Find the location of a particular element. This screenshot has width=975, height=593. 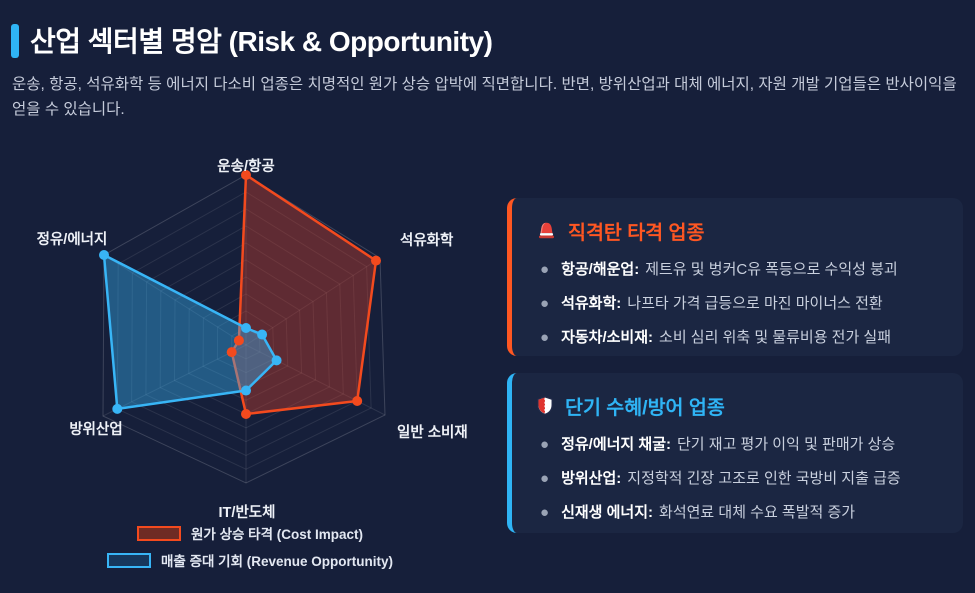

alarm-light-icon is located at coordinates (546, 230).